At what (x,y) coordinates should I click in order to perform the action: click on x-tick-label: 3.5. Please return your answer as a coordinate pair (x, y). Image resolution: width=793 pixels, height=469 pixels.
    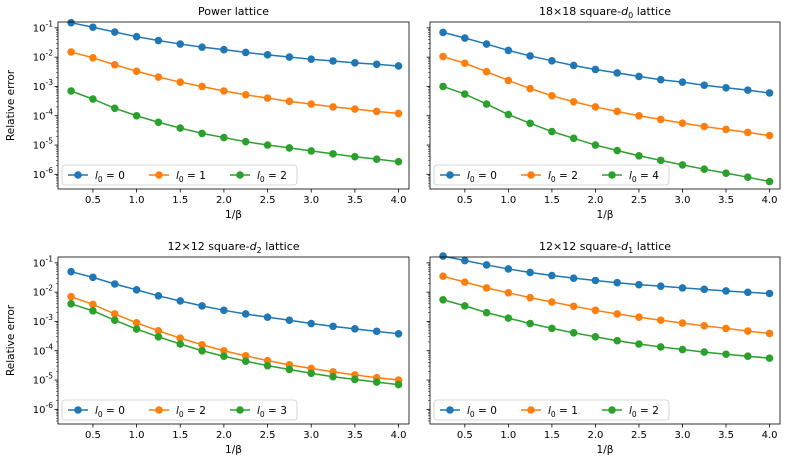
    Looking at the image, I should click on (726, 435).